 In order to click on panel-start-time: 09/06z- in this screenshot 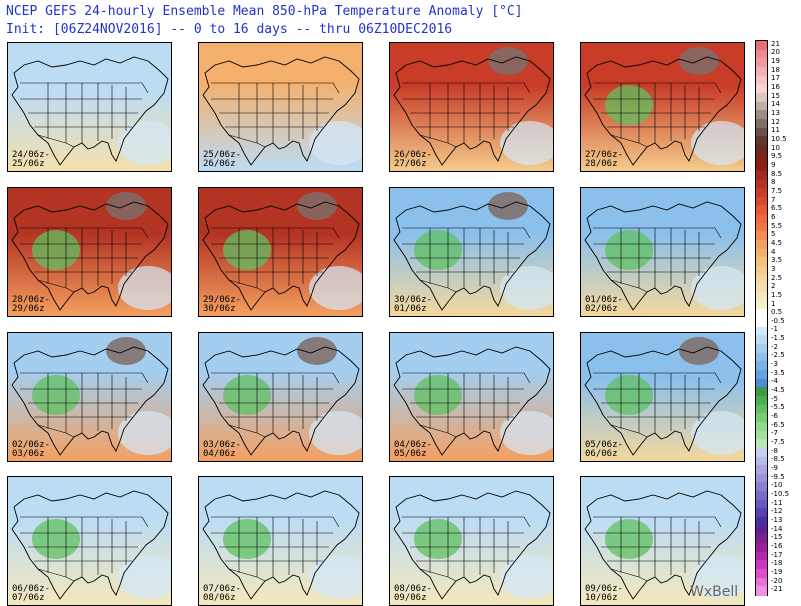, I will do `click(604, 589)`.